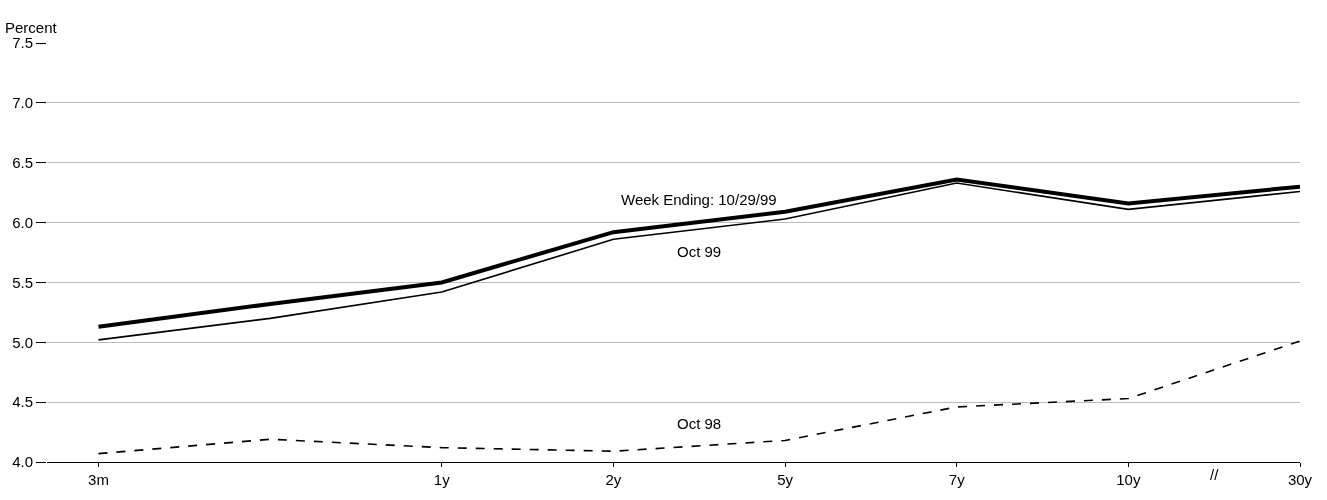  What do you see at coordinates (957, 479) in the screenshot?
I see `x-tick-label: 7y` at bounding box center [957, 479].